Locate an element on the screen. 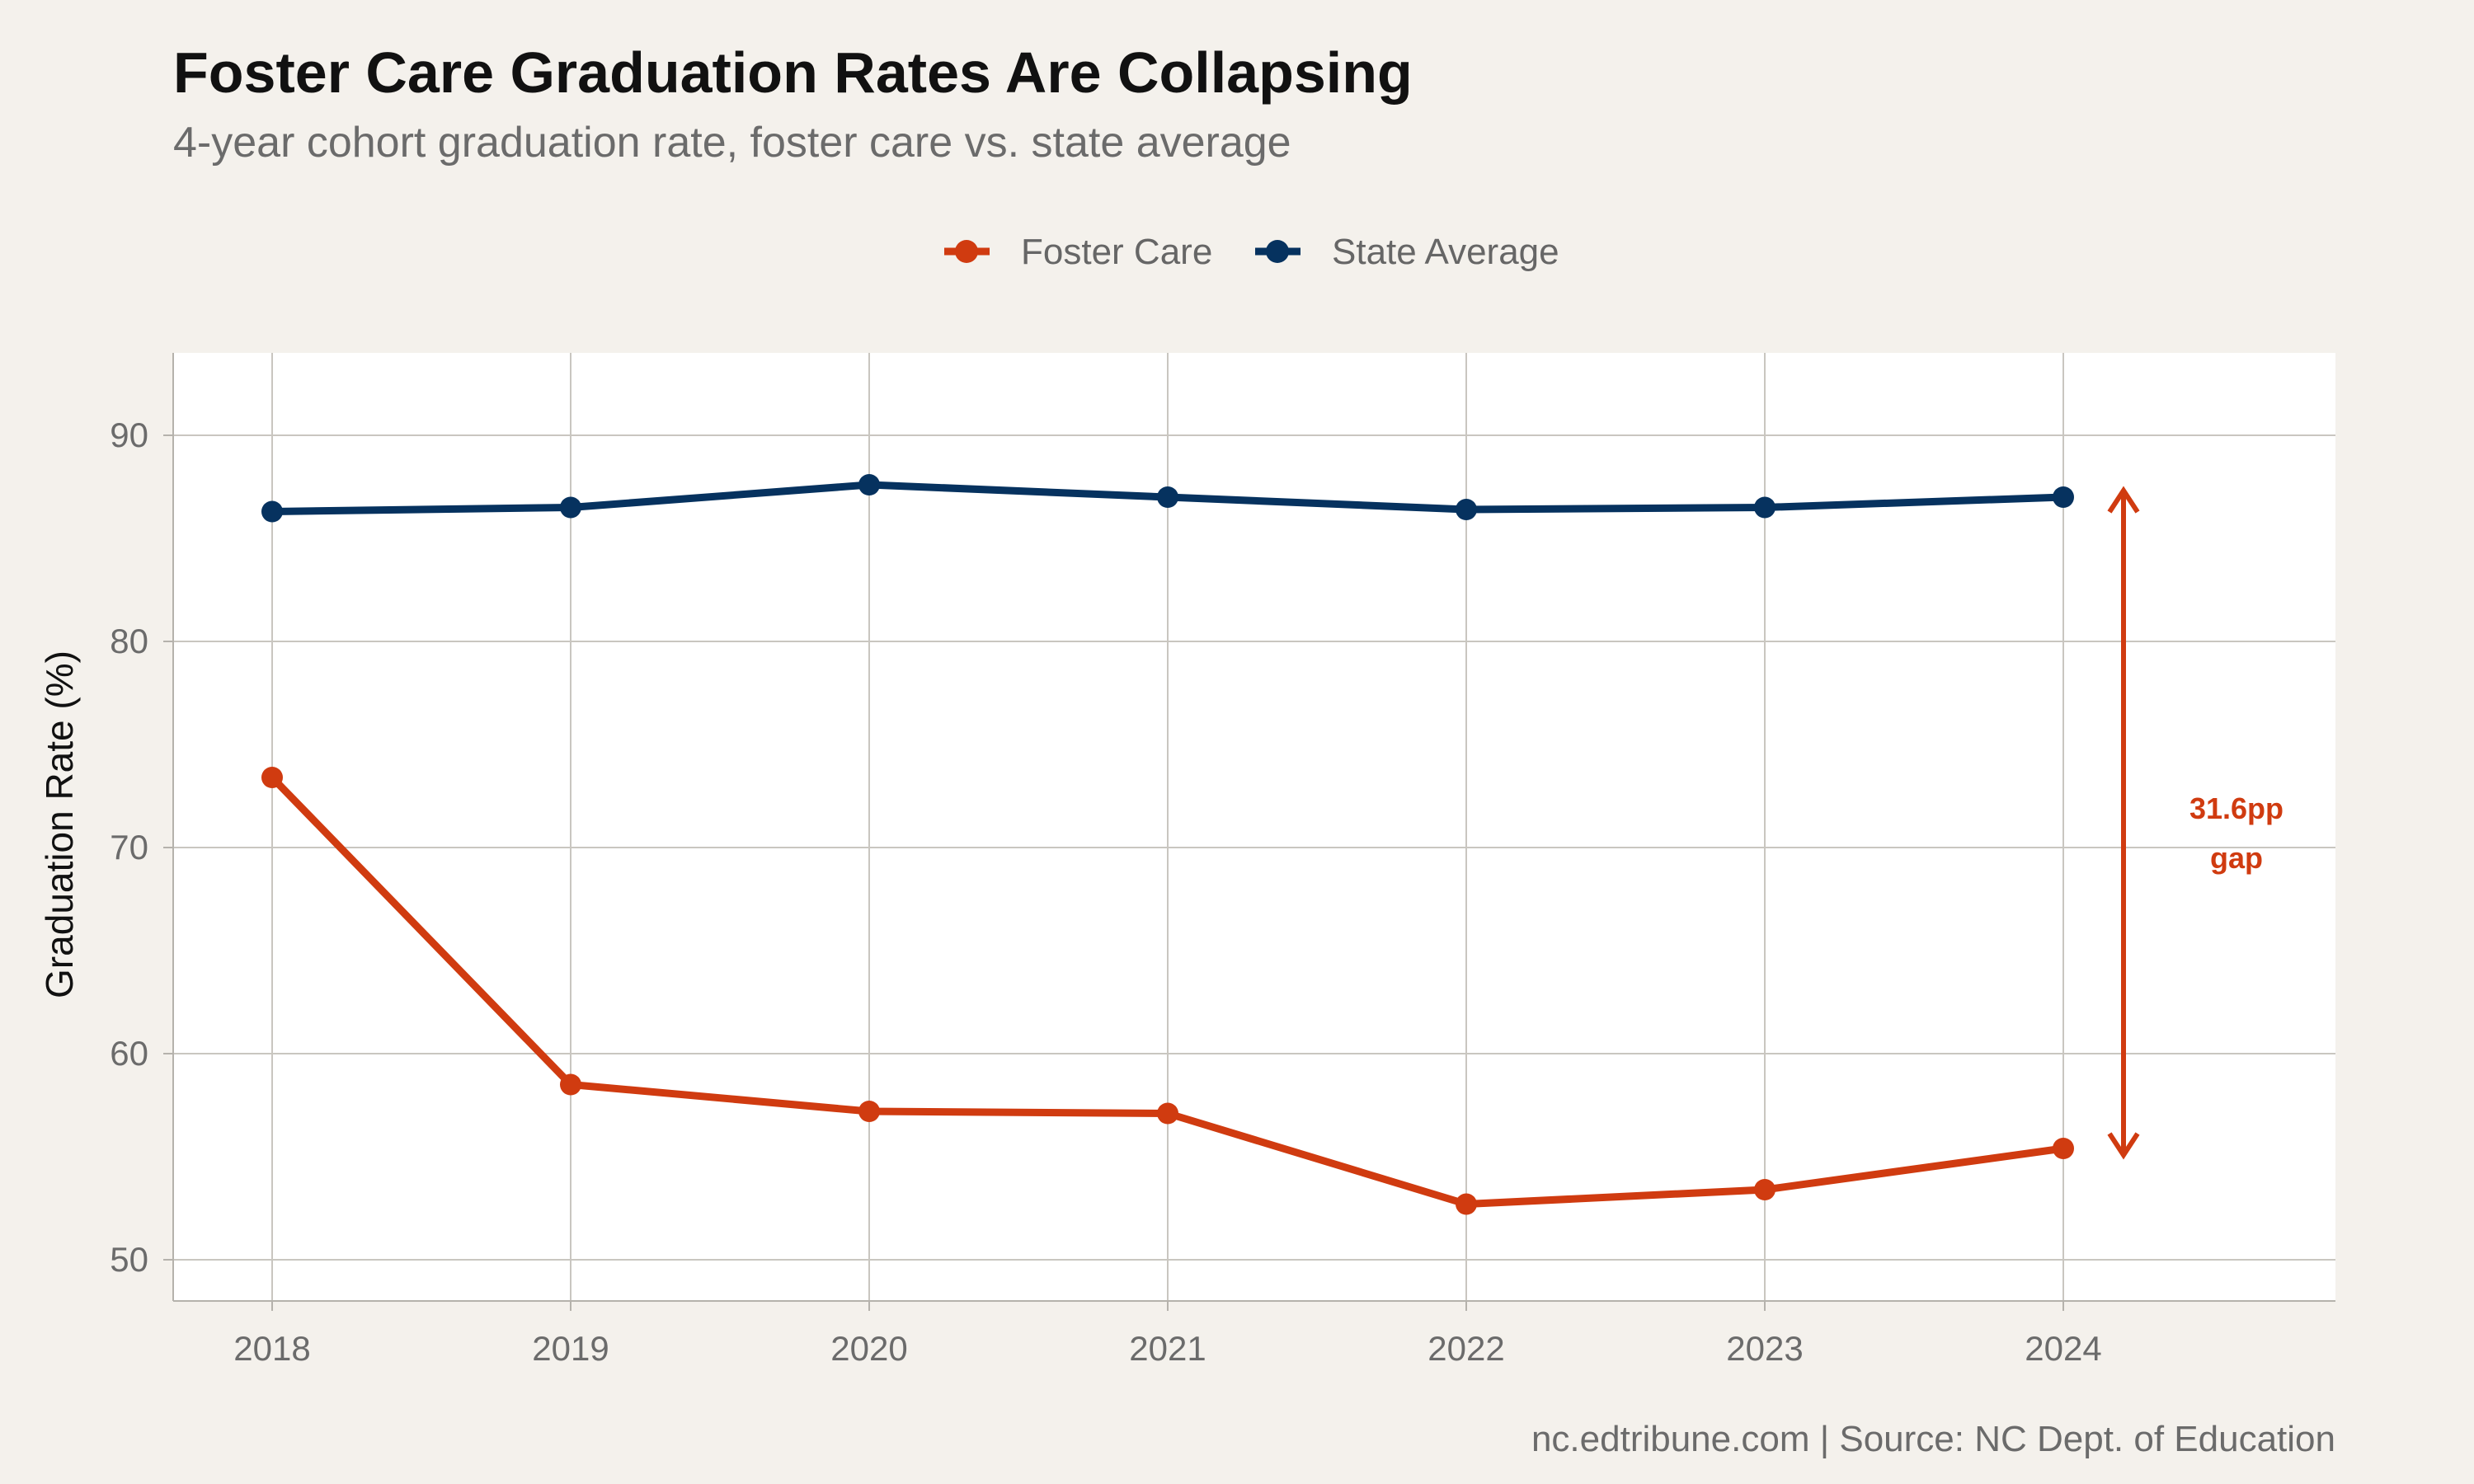  legend-label-foster-care: Foster Care is located at coordinates (1116, 252).